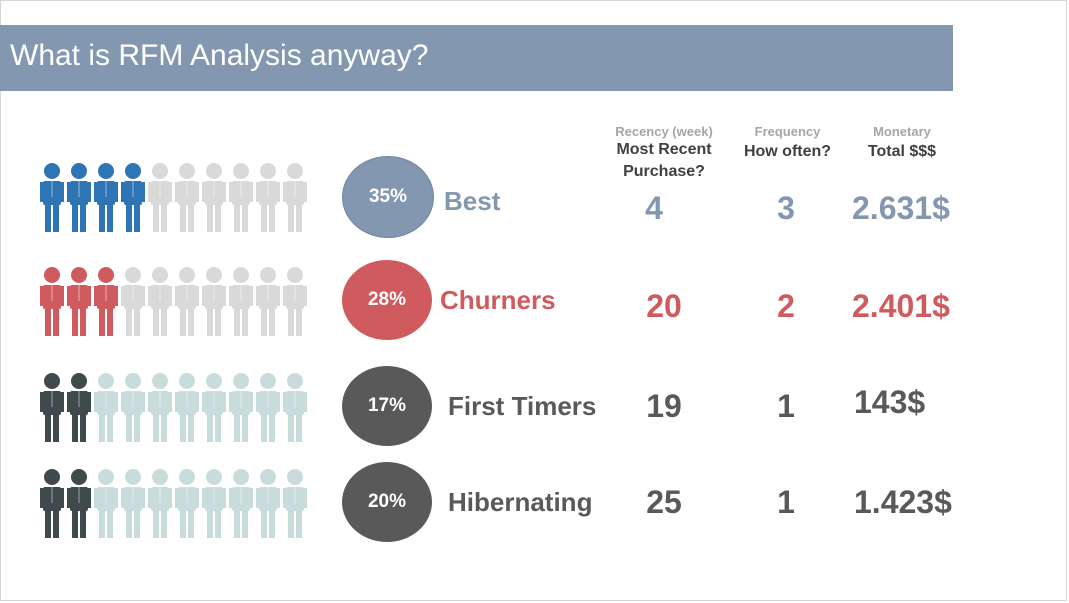 This screenshot has height=603, width=1069. I want to click on percent-badge: 28%, so click(387, 300).